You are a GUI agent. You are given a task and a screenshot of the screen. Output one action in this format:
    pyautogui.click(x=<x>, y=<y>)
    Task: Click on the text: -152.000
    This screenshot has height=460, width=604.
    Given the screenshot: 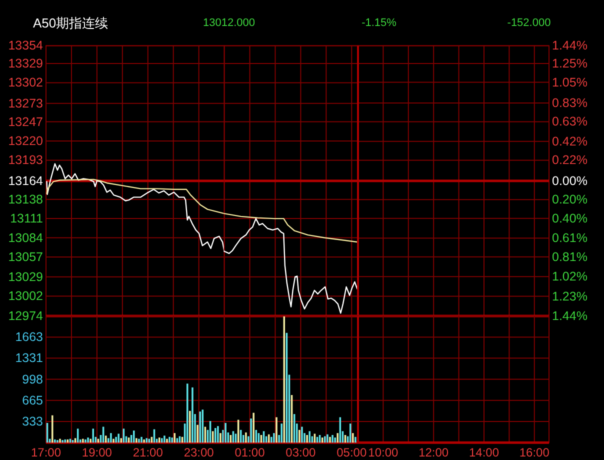 What is the action you would take?
    pyautogui.click(x=529, y=23)
    